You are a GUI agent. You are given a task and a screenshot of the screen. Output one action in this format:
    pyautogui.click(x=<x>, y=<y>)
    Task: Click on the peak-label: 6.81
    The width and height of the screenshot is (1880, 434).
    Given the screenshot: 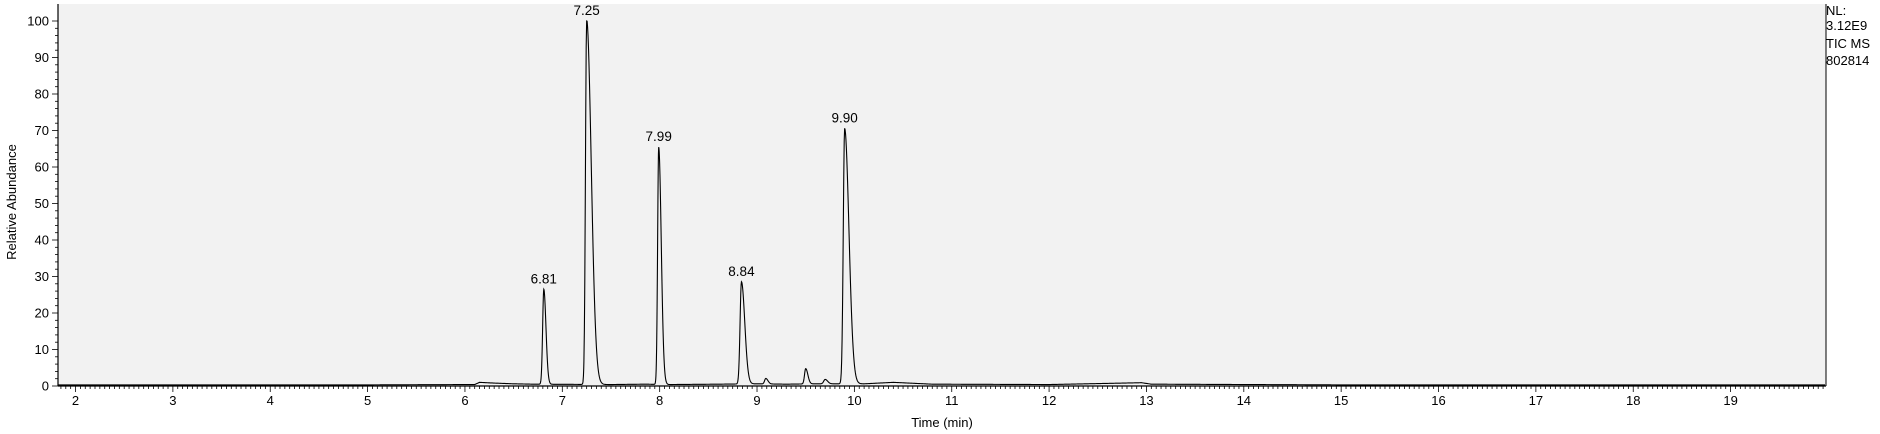 What is the action you would take?
    pyautogui.click(x=544, y=278)
    